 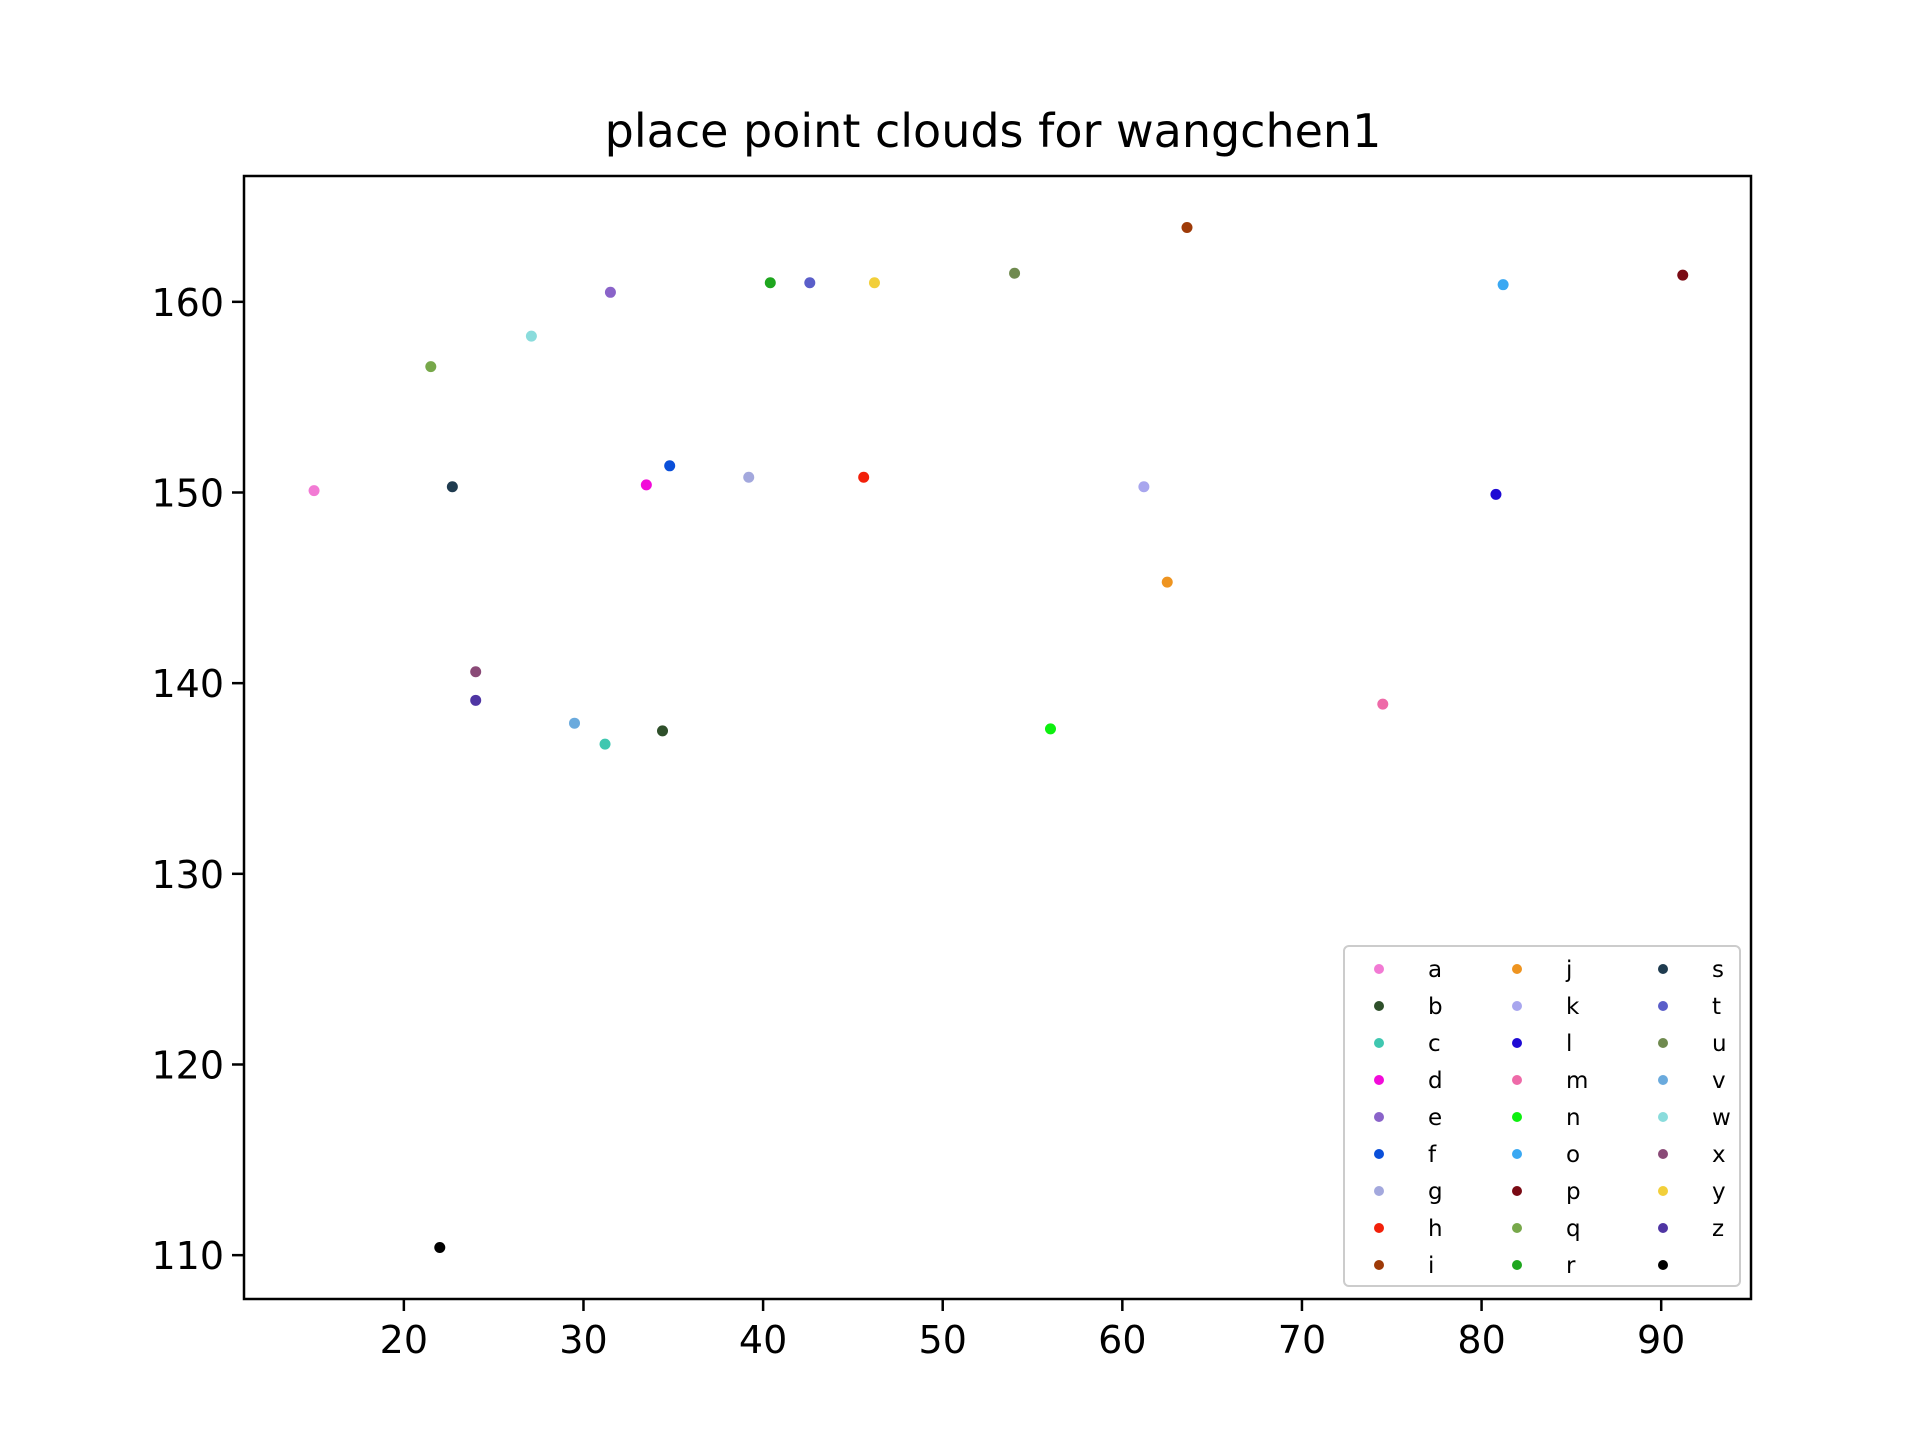 I want to click on legend-label: f, so click(x=1432, y=1155).